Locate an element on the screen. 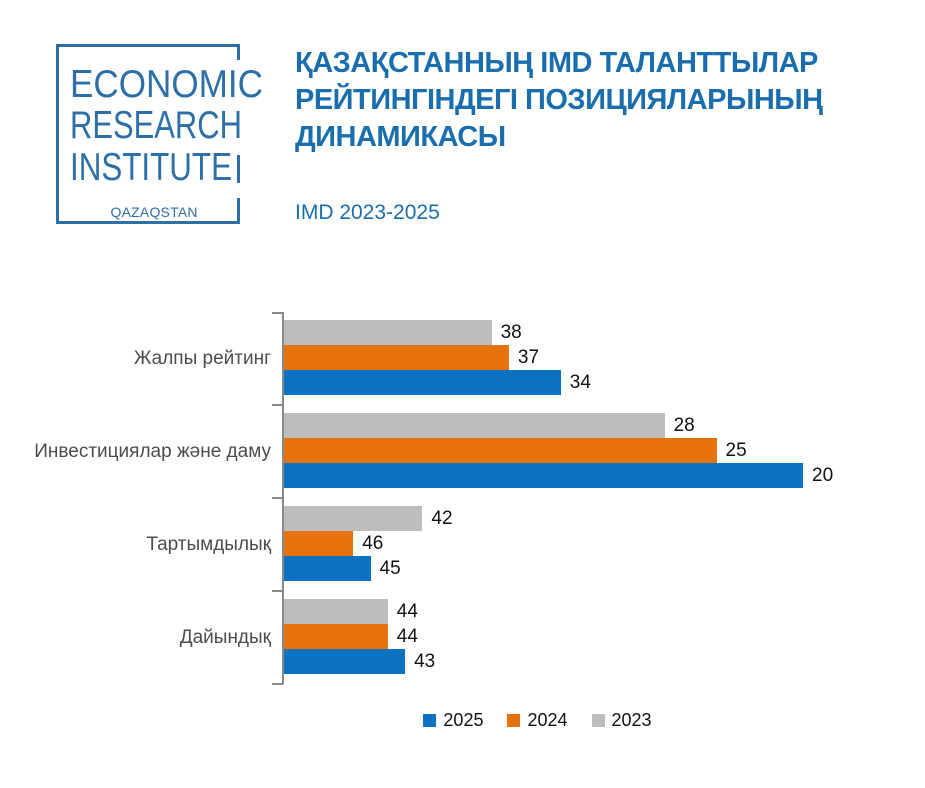 The image size is (925, 788). value-label: 42 is located at coordinates (442, 518).